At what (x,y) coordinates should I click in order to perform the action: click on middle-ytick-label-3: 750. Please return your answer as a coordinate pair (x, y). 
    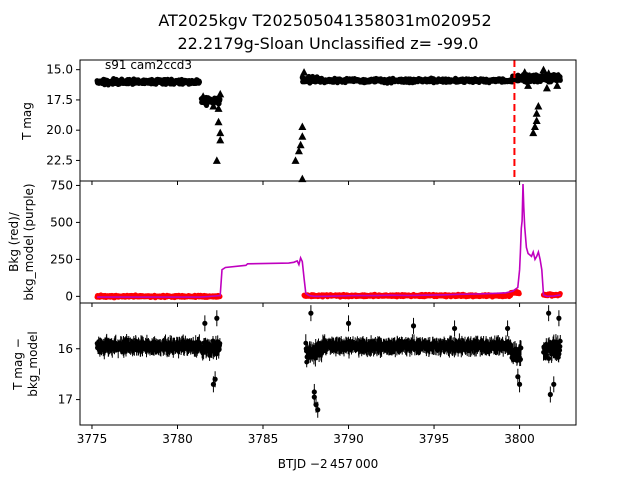
    Looking at the image, I should click on (61, 185).